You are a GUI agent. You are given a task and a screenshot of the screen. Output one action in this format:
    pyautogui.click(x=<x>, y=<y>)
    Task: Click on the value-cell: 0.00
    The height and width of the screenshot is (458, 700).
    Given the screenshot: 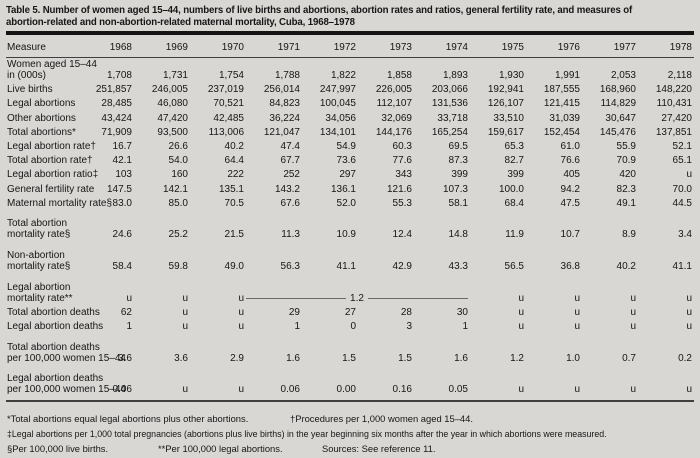 What is the action you would take?
    pyautogui.click(x=330, y=384)
    